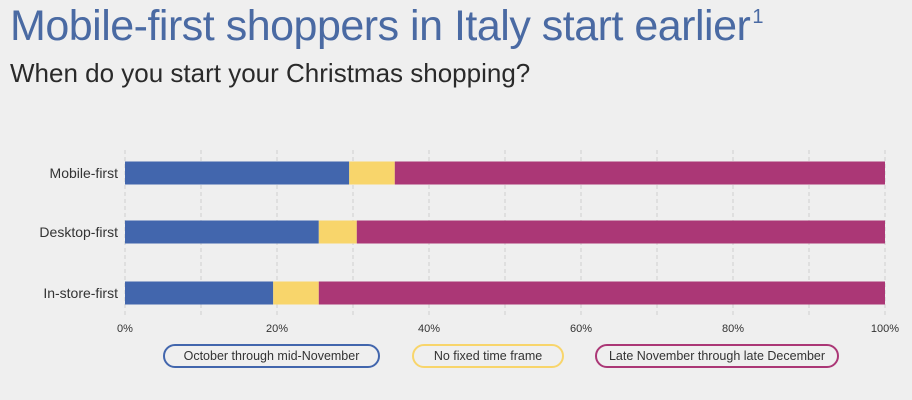 The height and width of the screenshot is (400, 912). What do you see at coordinates (885, 329) in the screenshot?
I see `x-tick-label: 100%` at bounding box center [885, 329].